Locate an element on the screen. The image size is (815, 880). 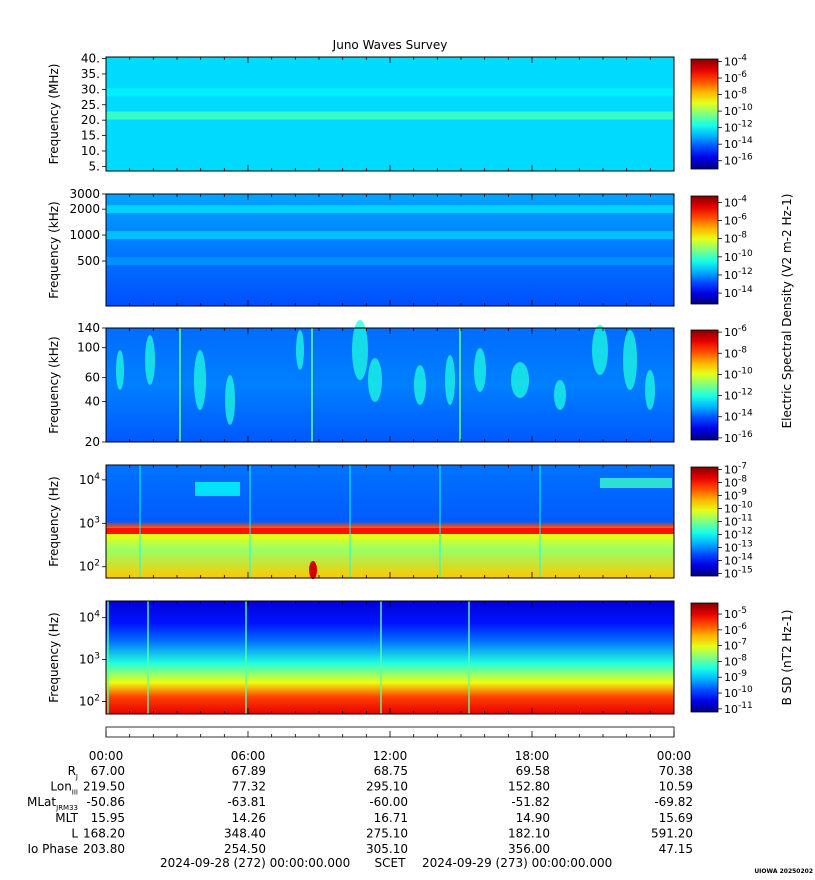
ephemeris-label: Io Phase is located at coordinates (52, 849).